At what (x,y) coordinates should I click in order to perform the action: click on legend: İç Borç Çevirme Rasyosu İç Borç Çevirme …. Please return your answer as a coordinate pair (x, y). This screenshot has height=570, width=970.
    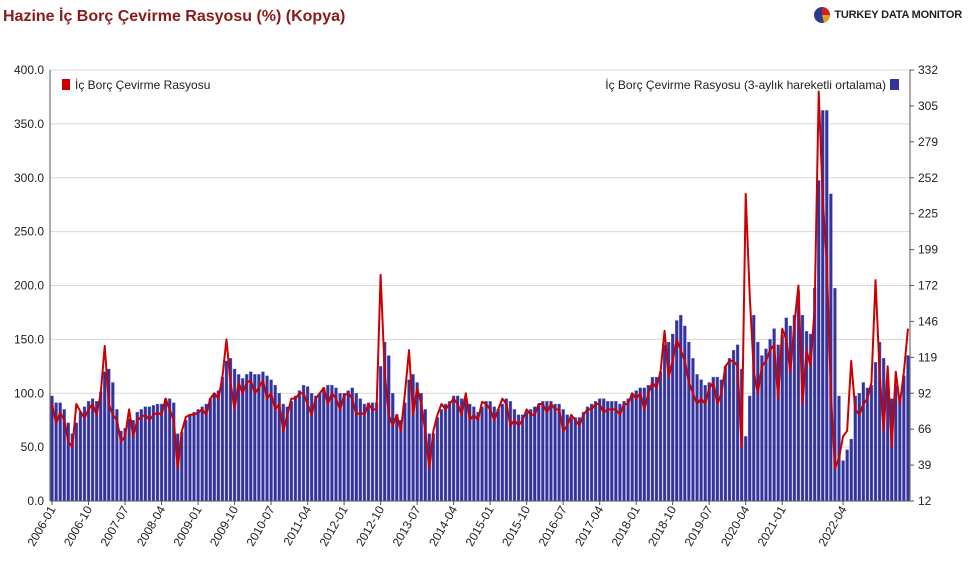
    Looking at the image, I should click on (480, 85).